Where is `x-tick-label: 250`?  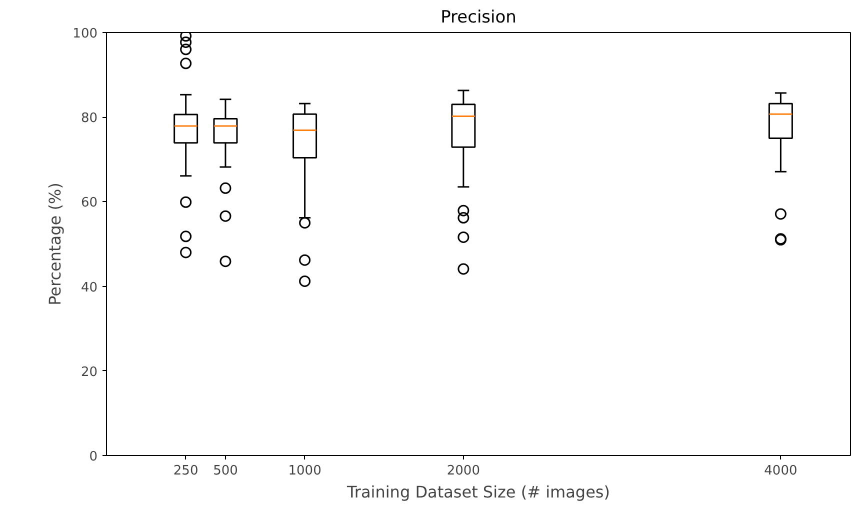
x-tick-label: 250 is located at coordinates (185, 471).